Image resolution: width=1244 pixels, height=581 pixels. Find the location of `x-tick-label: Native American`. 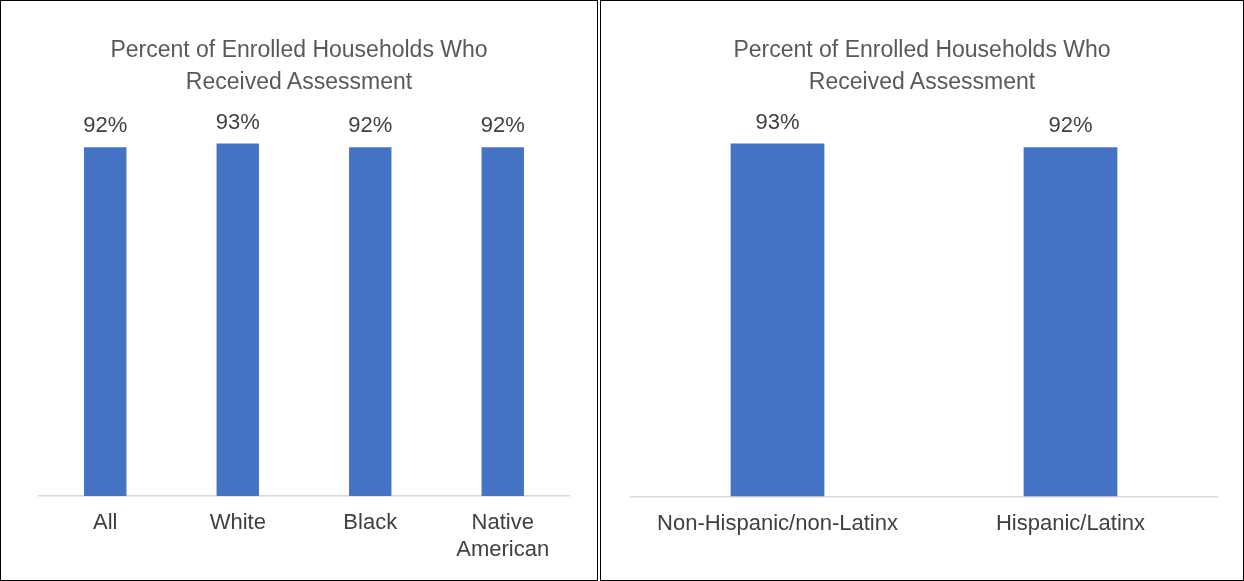

x-tick-label: Native American is located at coordinates (503, 535).